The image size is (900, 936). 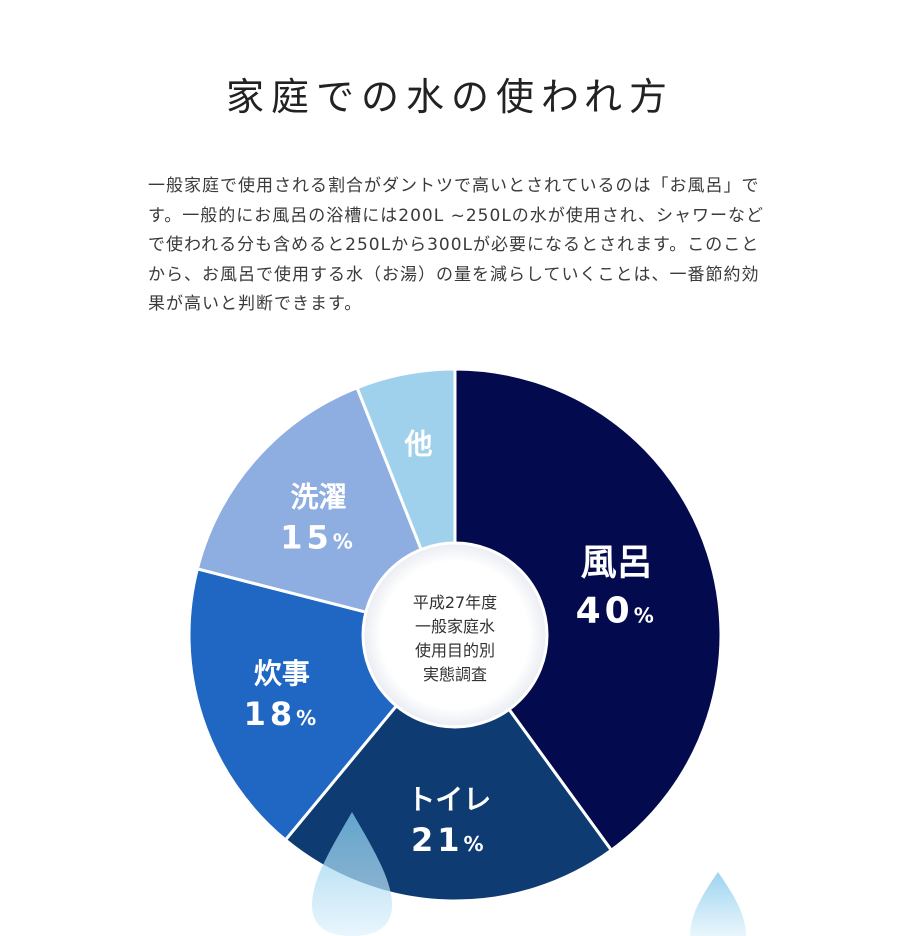 What do you see at coordinates (282, 714) in the screenshot?
I see `slice-value-label: 18%` at bounding box center [282, 714].